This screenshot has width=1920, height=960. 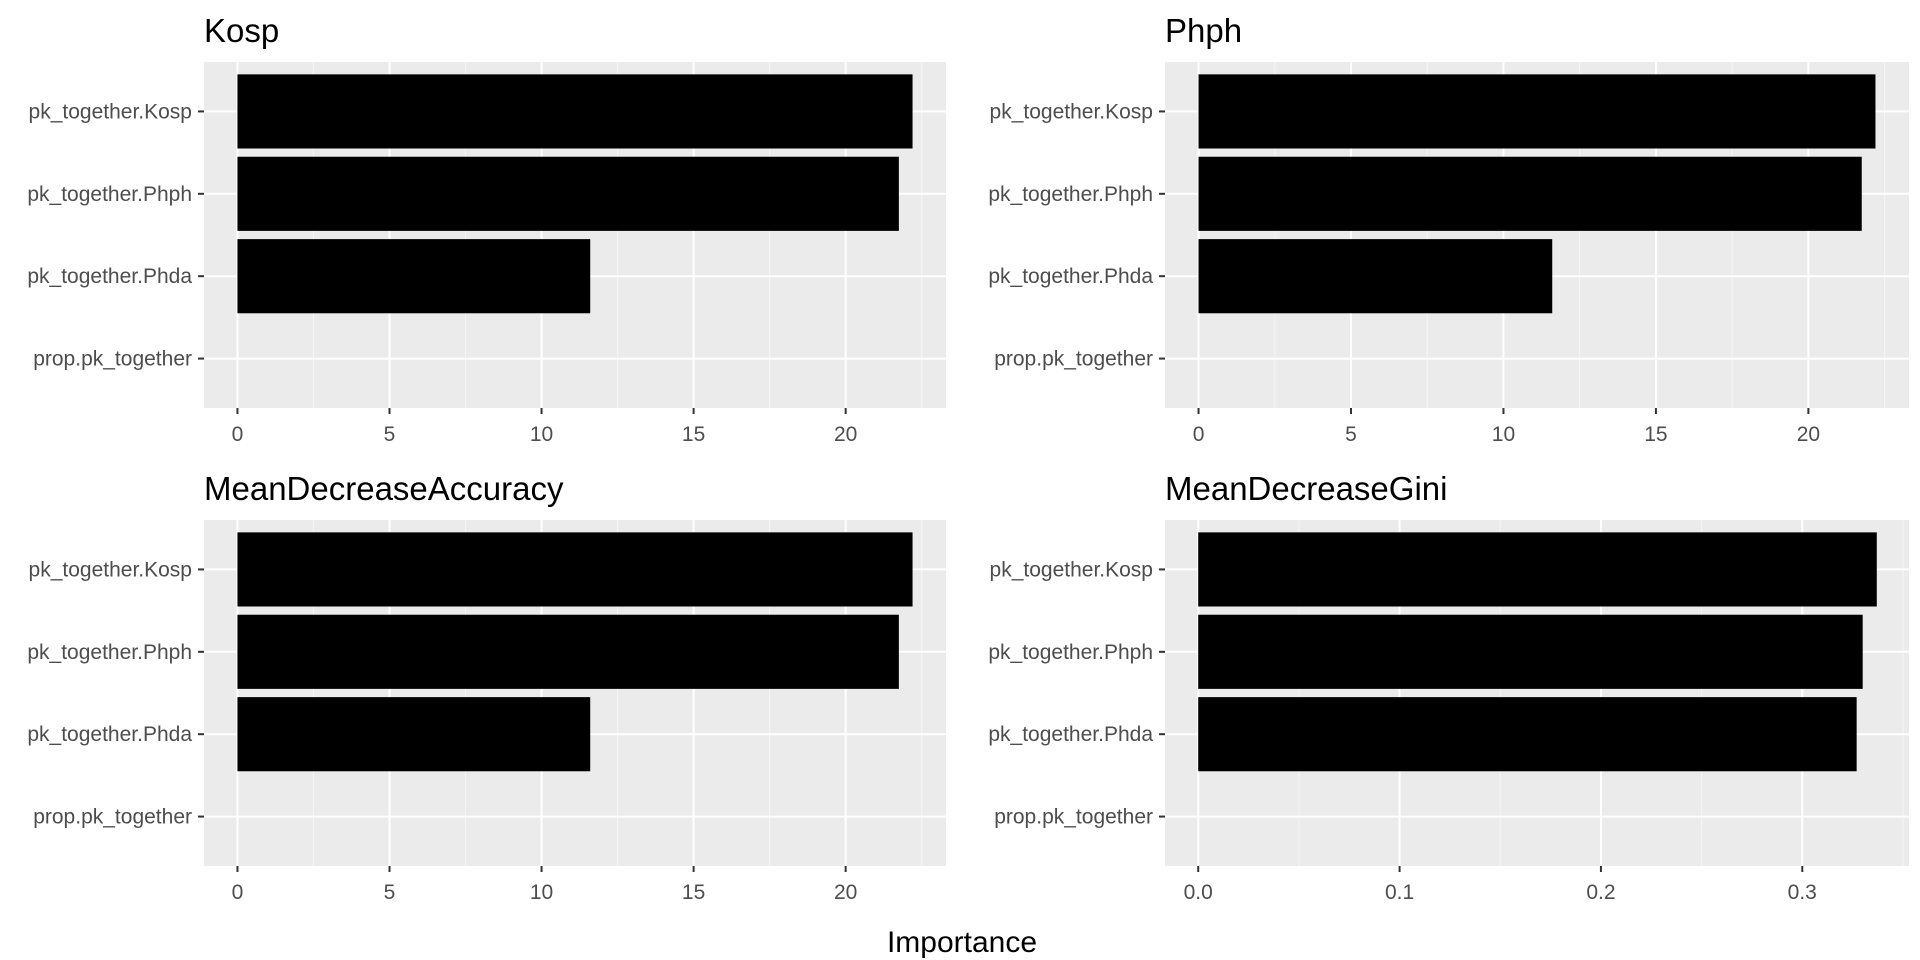 I want to click on x-axis-title: Importance, so click(x=962, y=942).